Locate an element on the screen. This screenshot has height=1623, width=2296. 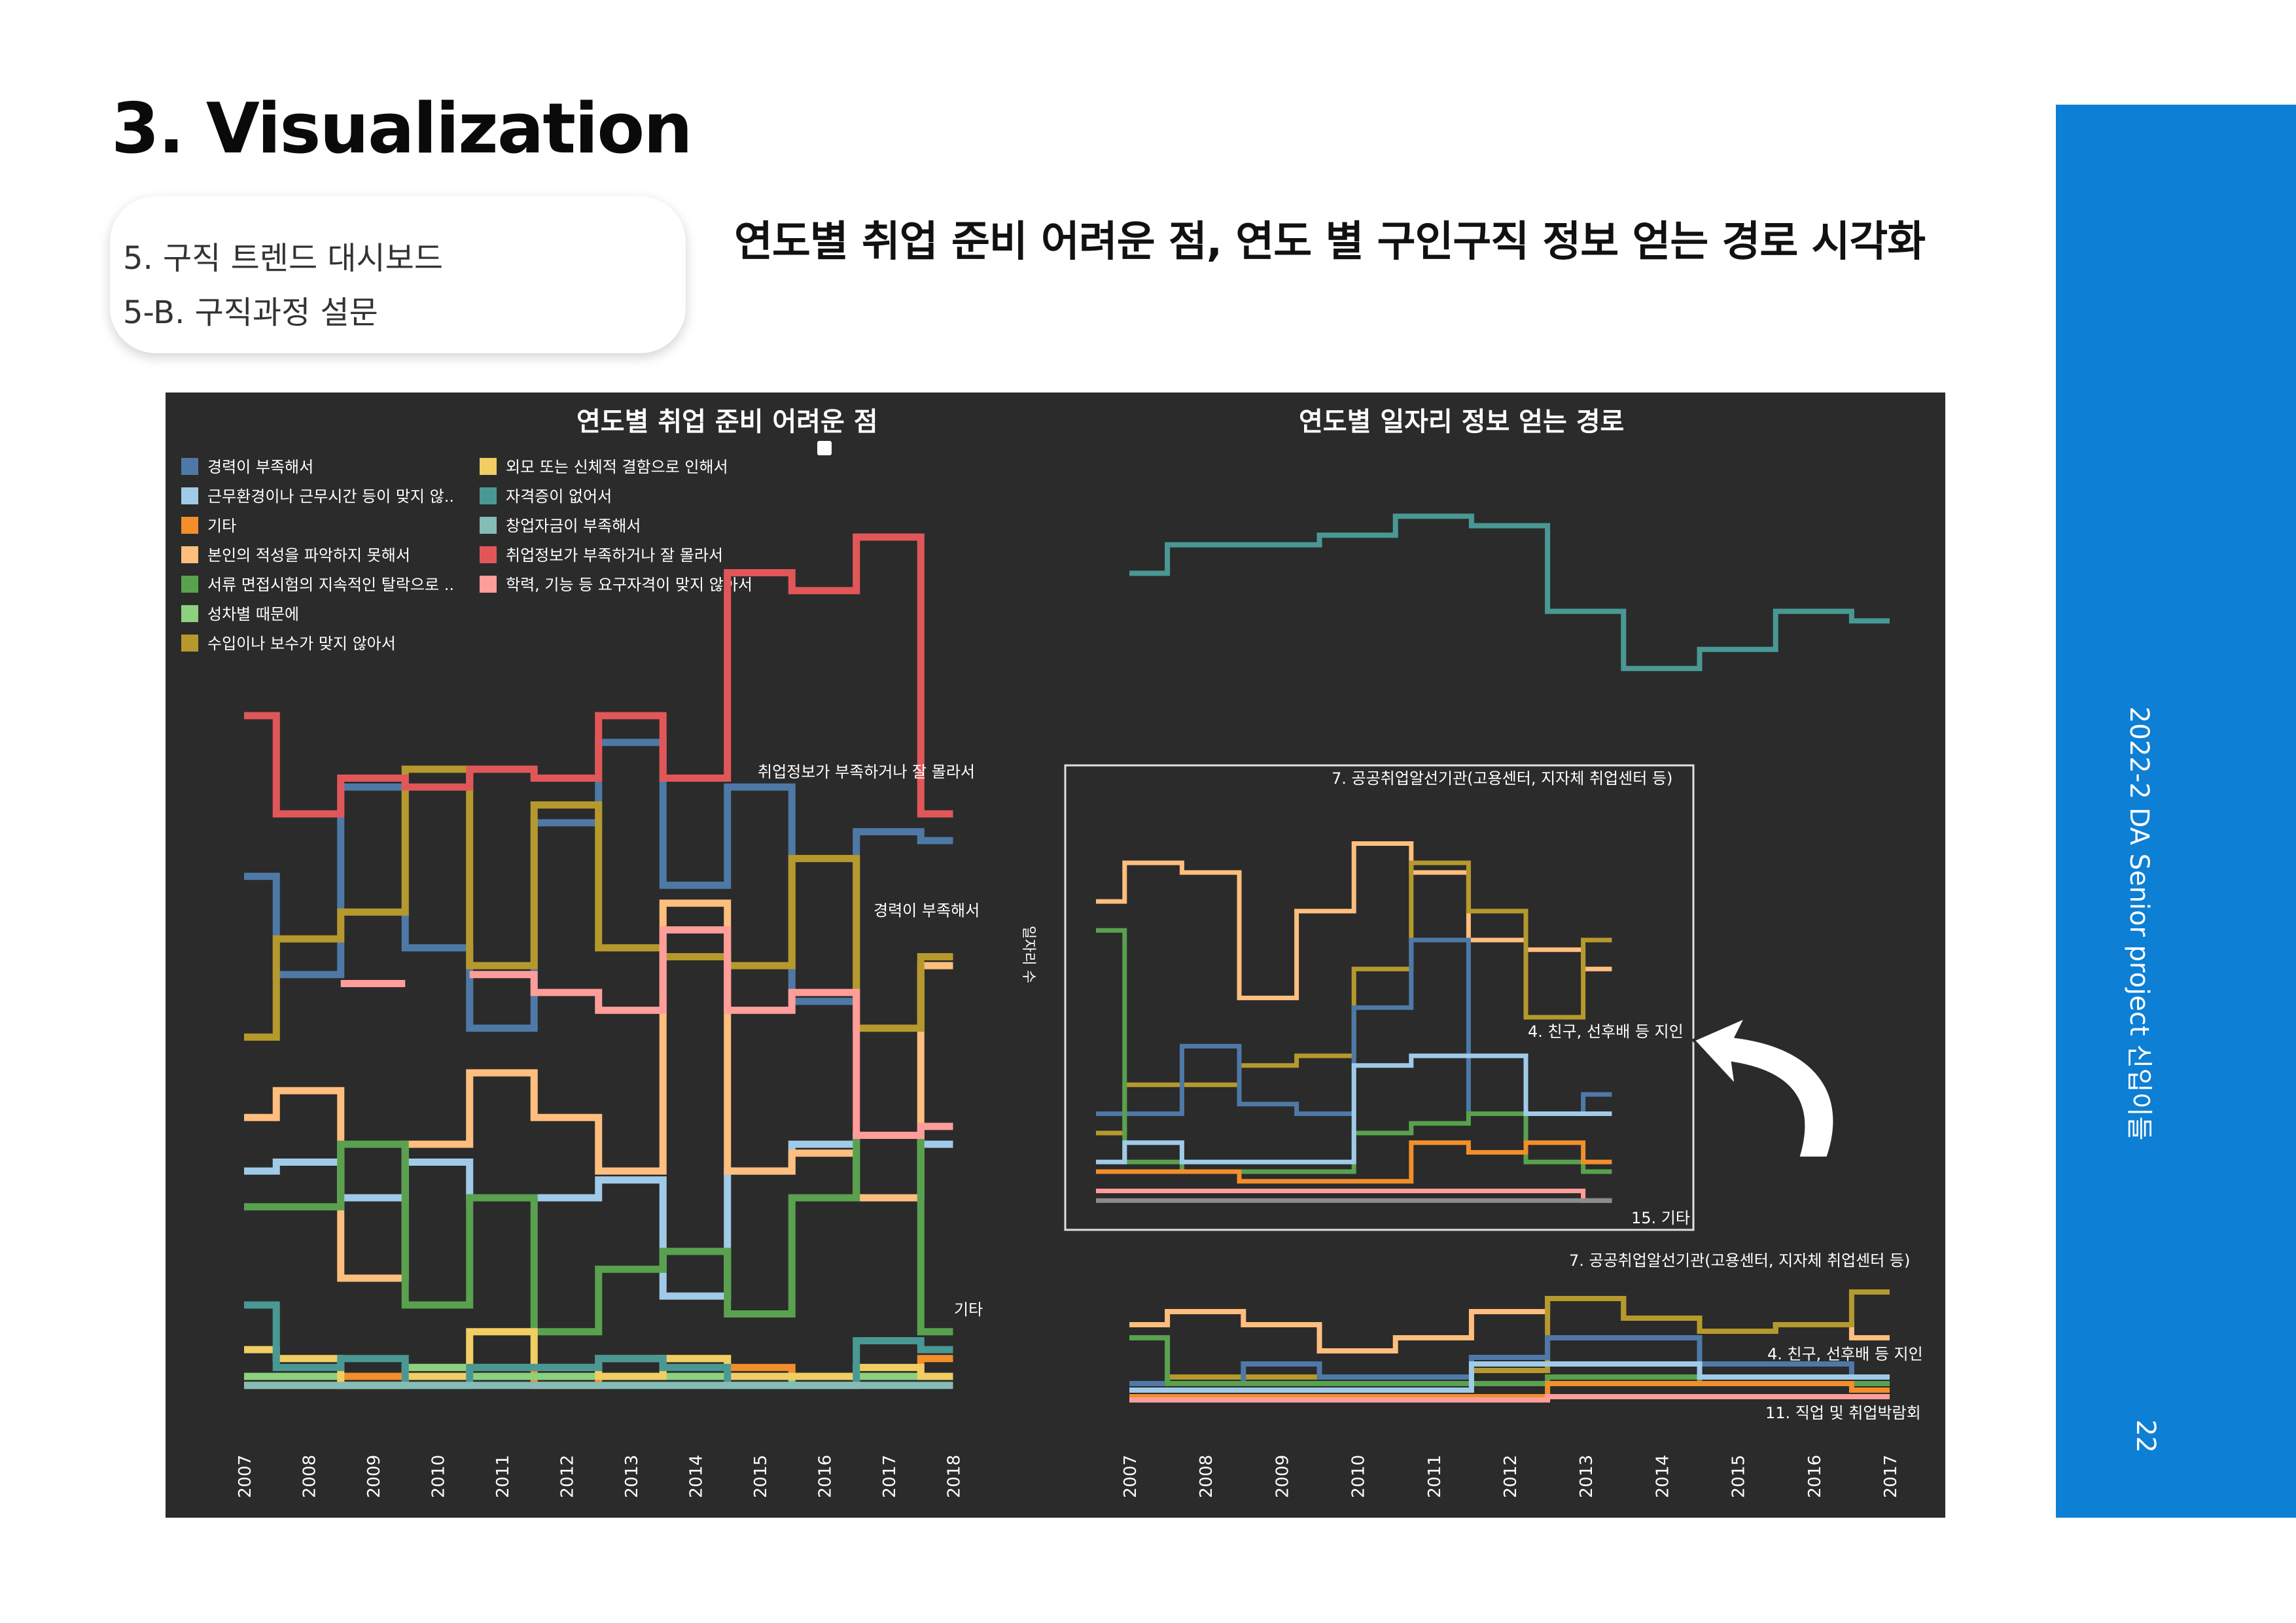
sidebar-project-label: 2022-2 DA Senior project 신입이들 is located at coordinates (2139, 924).